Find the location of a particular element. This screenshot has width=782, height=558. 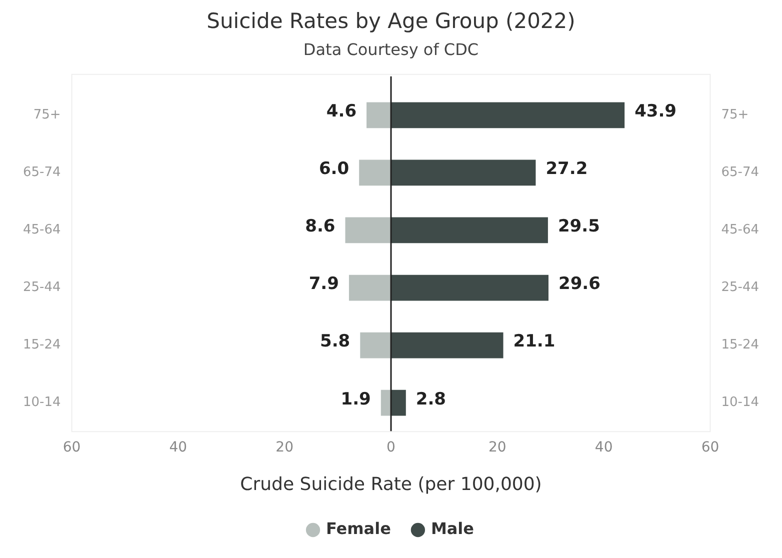

y-tick-label: 45-64 is located at coordinates (41, 230).